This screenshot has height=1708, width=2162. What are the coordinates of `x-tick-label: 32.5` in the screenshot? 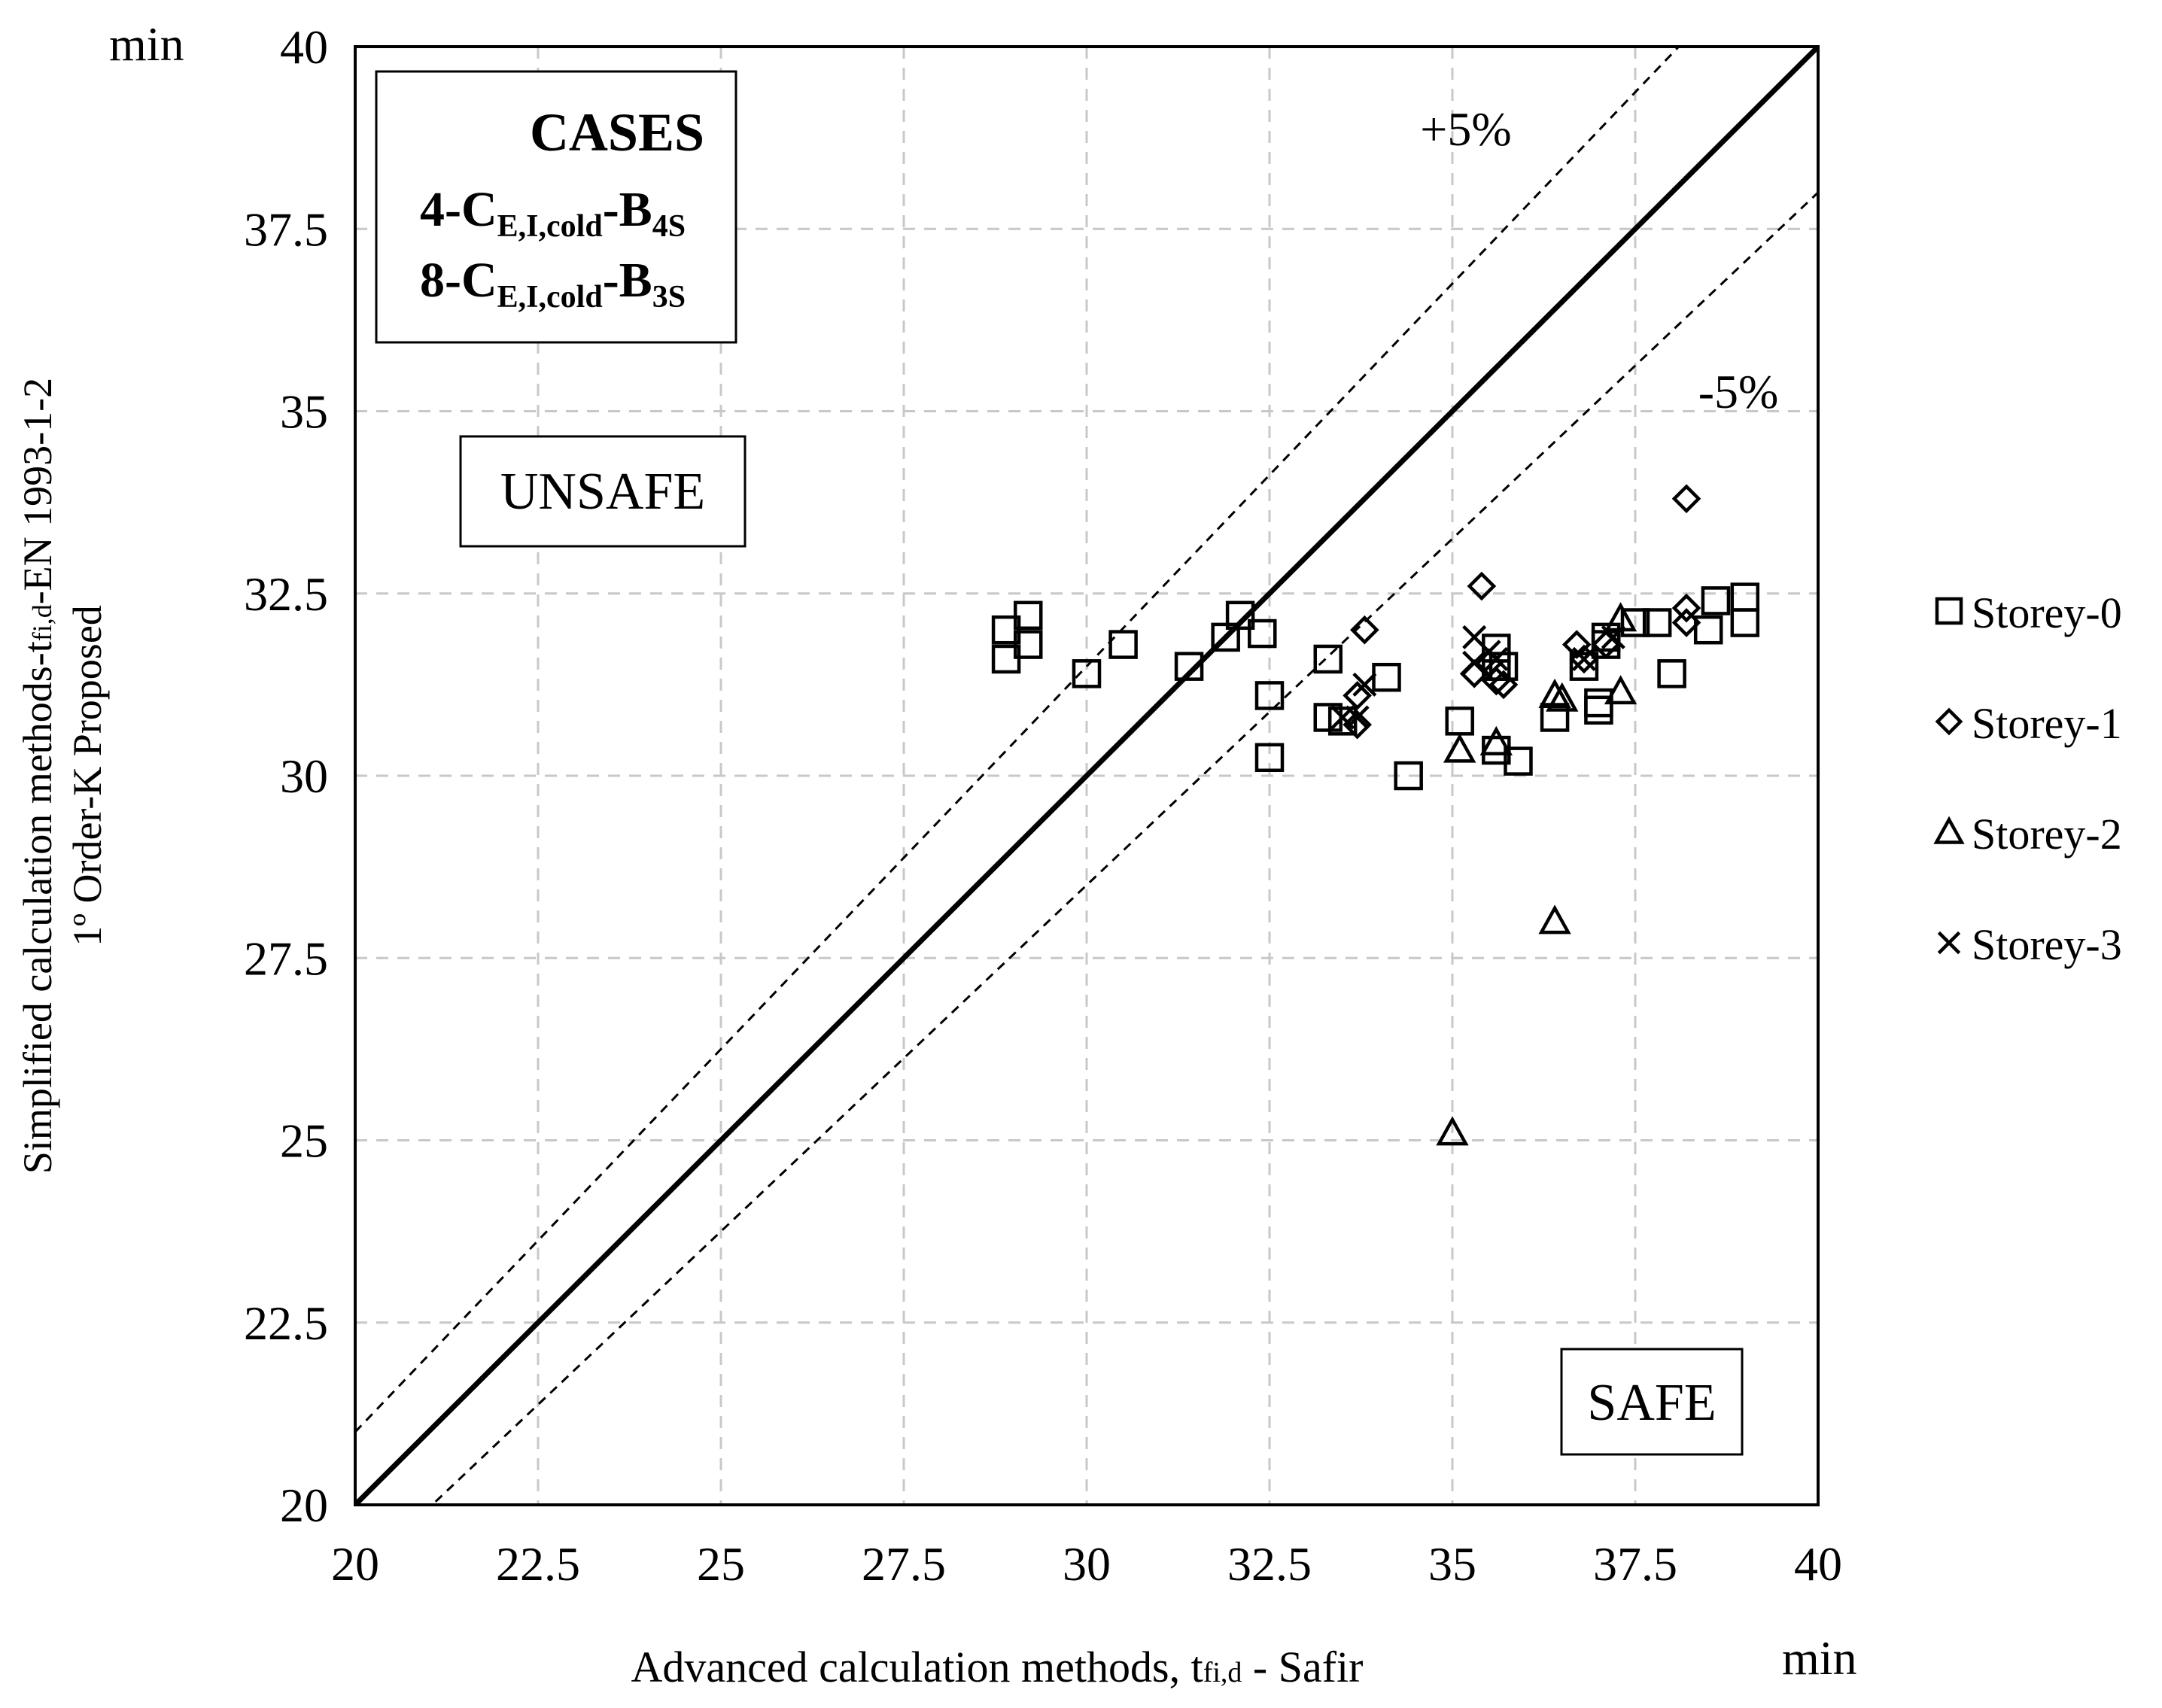 It's located at (1270, 1564).